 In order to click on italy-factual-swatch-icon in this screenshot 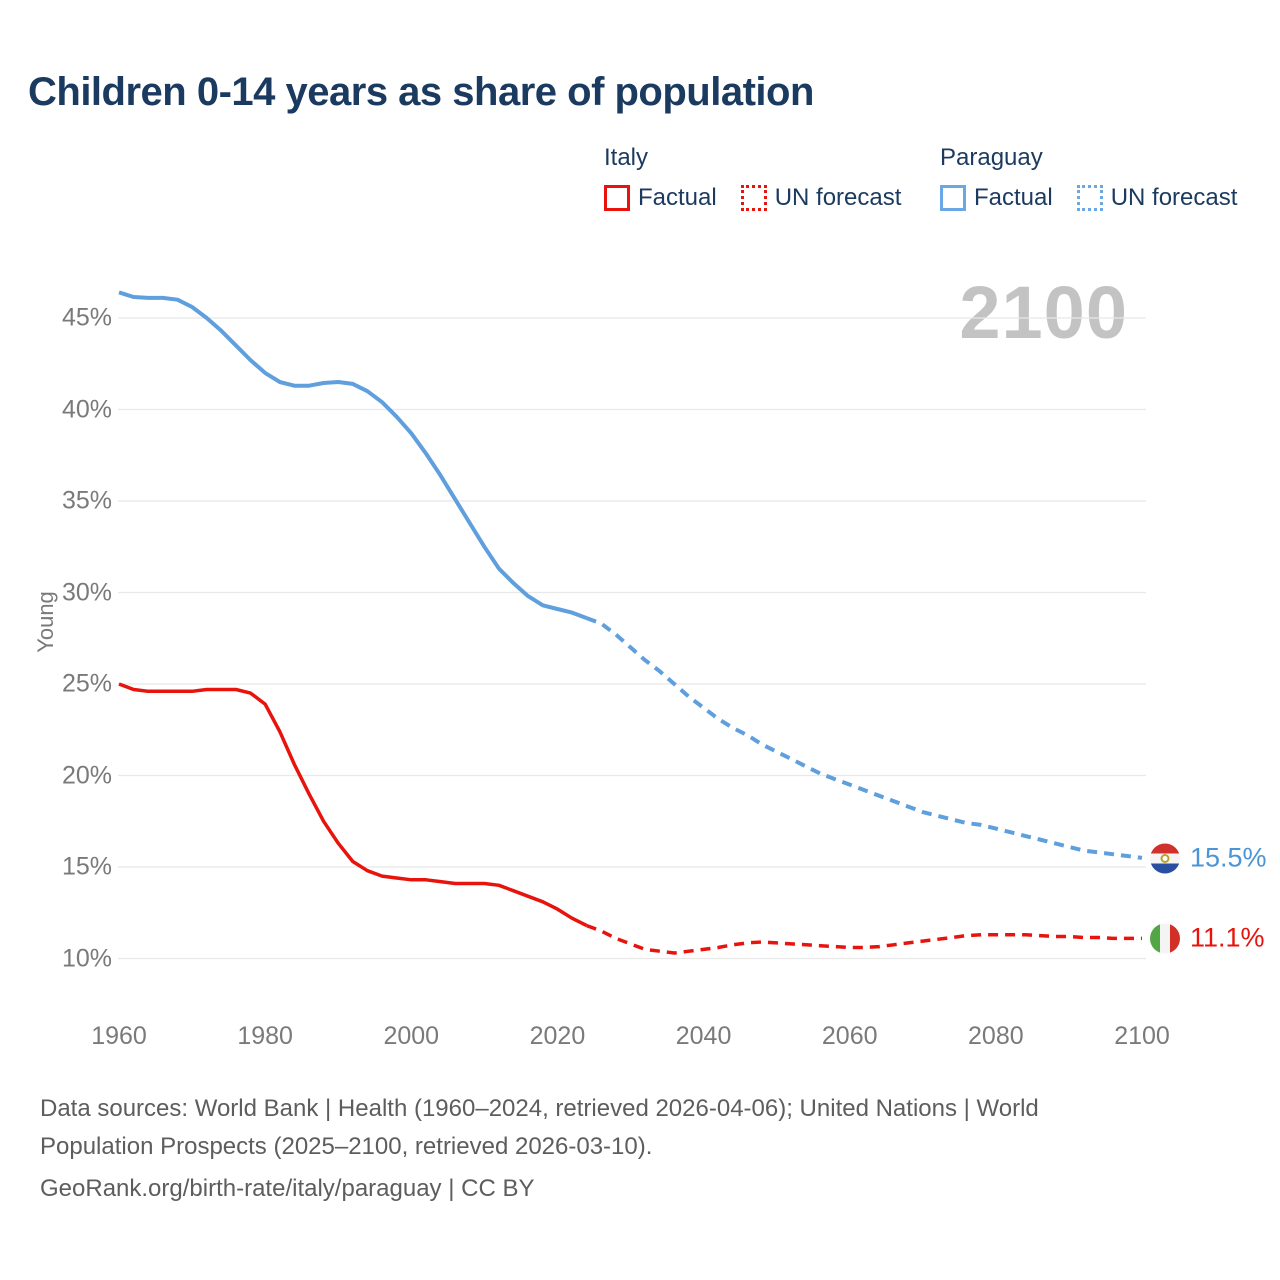, I will do `click(617, 198)`.